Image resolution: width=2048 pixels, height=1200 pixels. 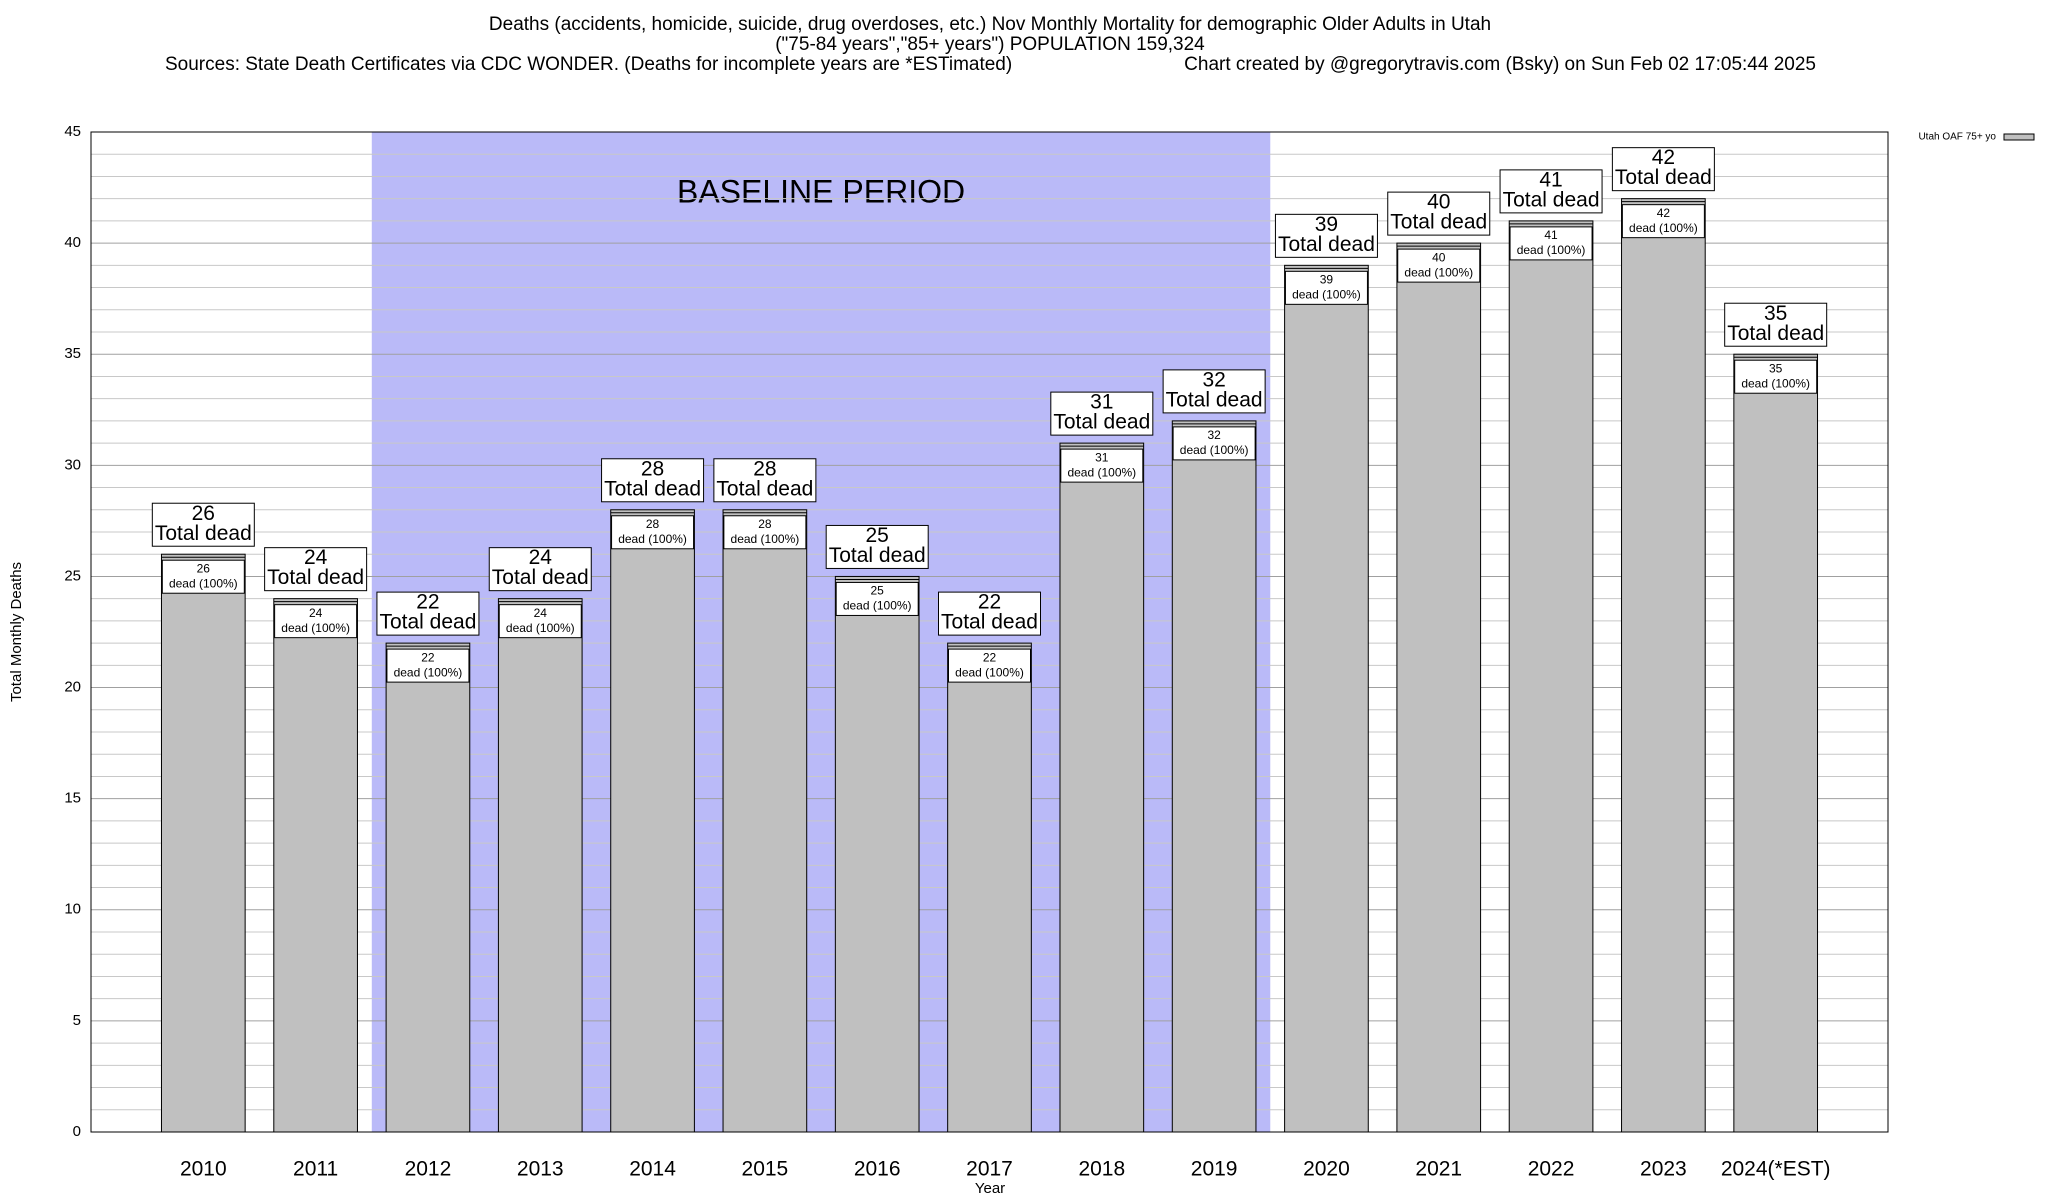 What do you see at coordinates (1214, 1169) in the screenshot?
I see `x-tick-label: 2019` at bounding box center [1214, 1169].